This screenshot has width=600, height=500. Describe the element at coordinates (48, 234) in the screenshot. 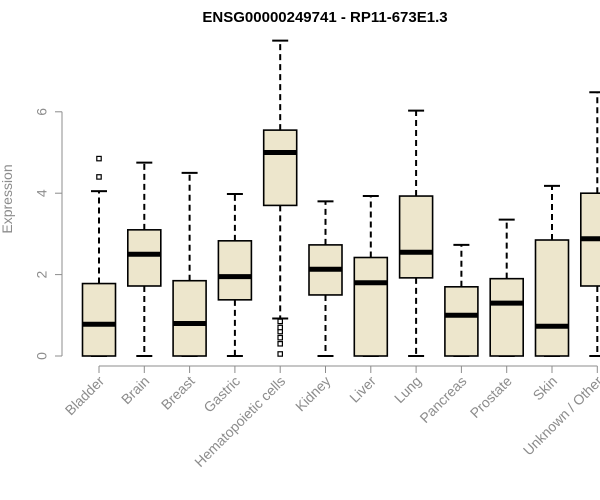

I see `y-axis: 0 2 4 6` at that location.